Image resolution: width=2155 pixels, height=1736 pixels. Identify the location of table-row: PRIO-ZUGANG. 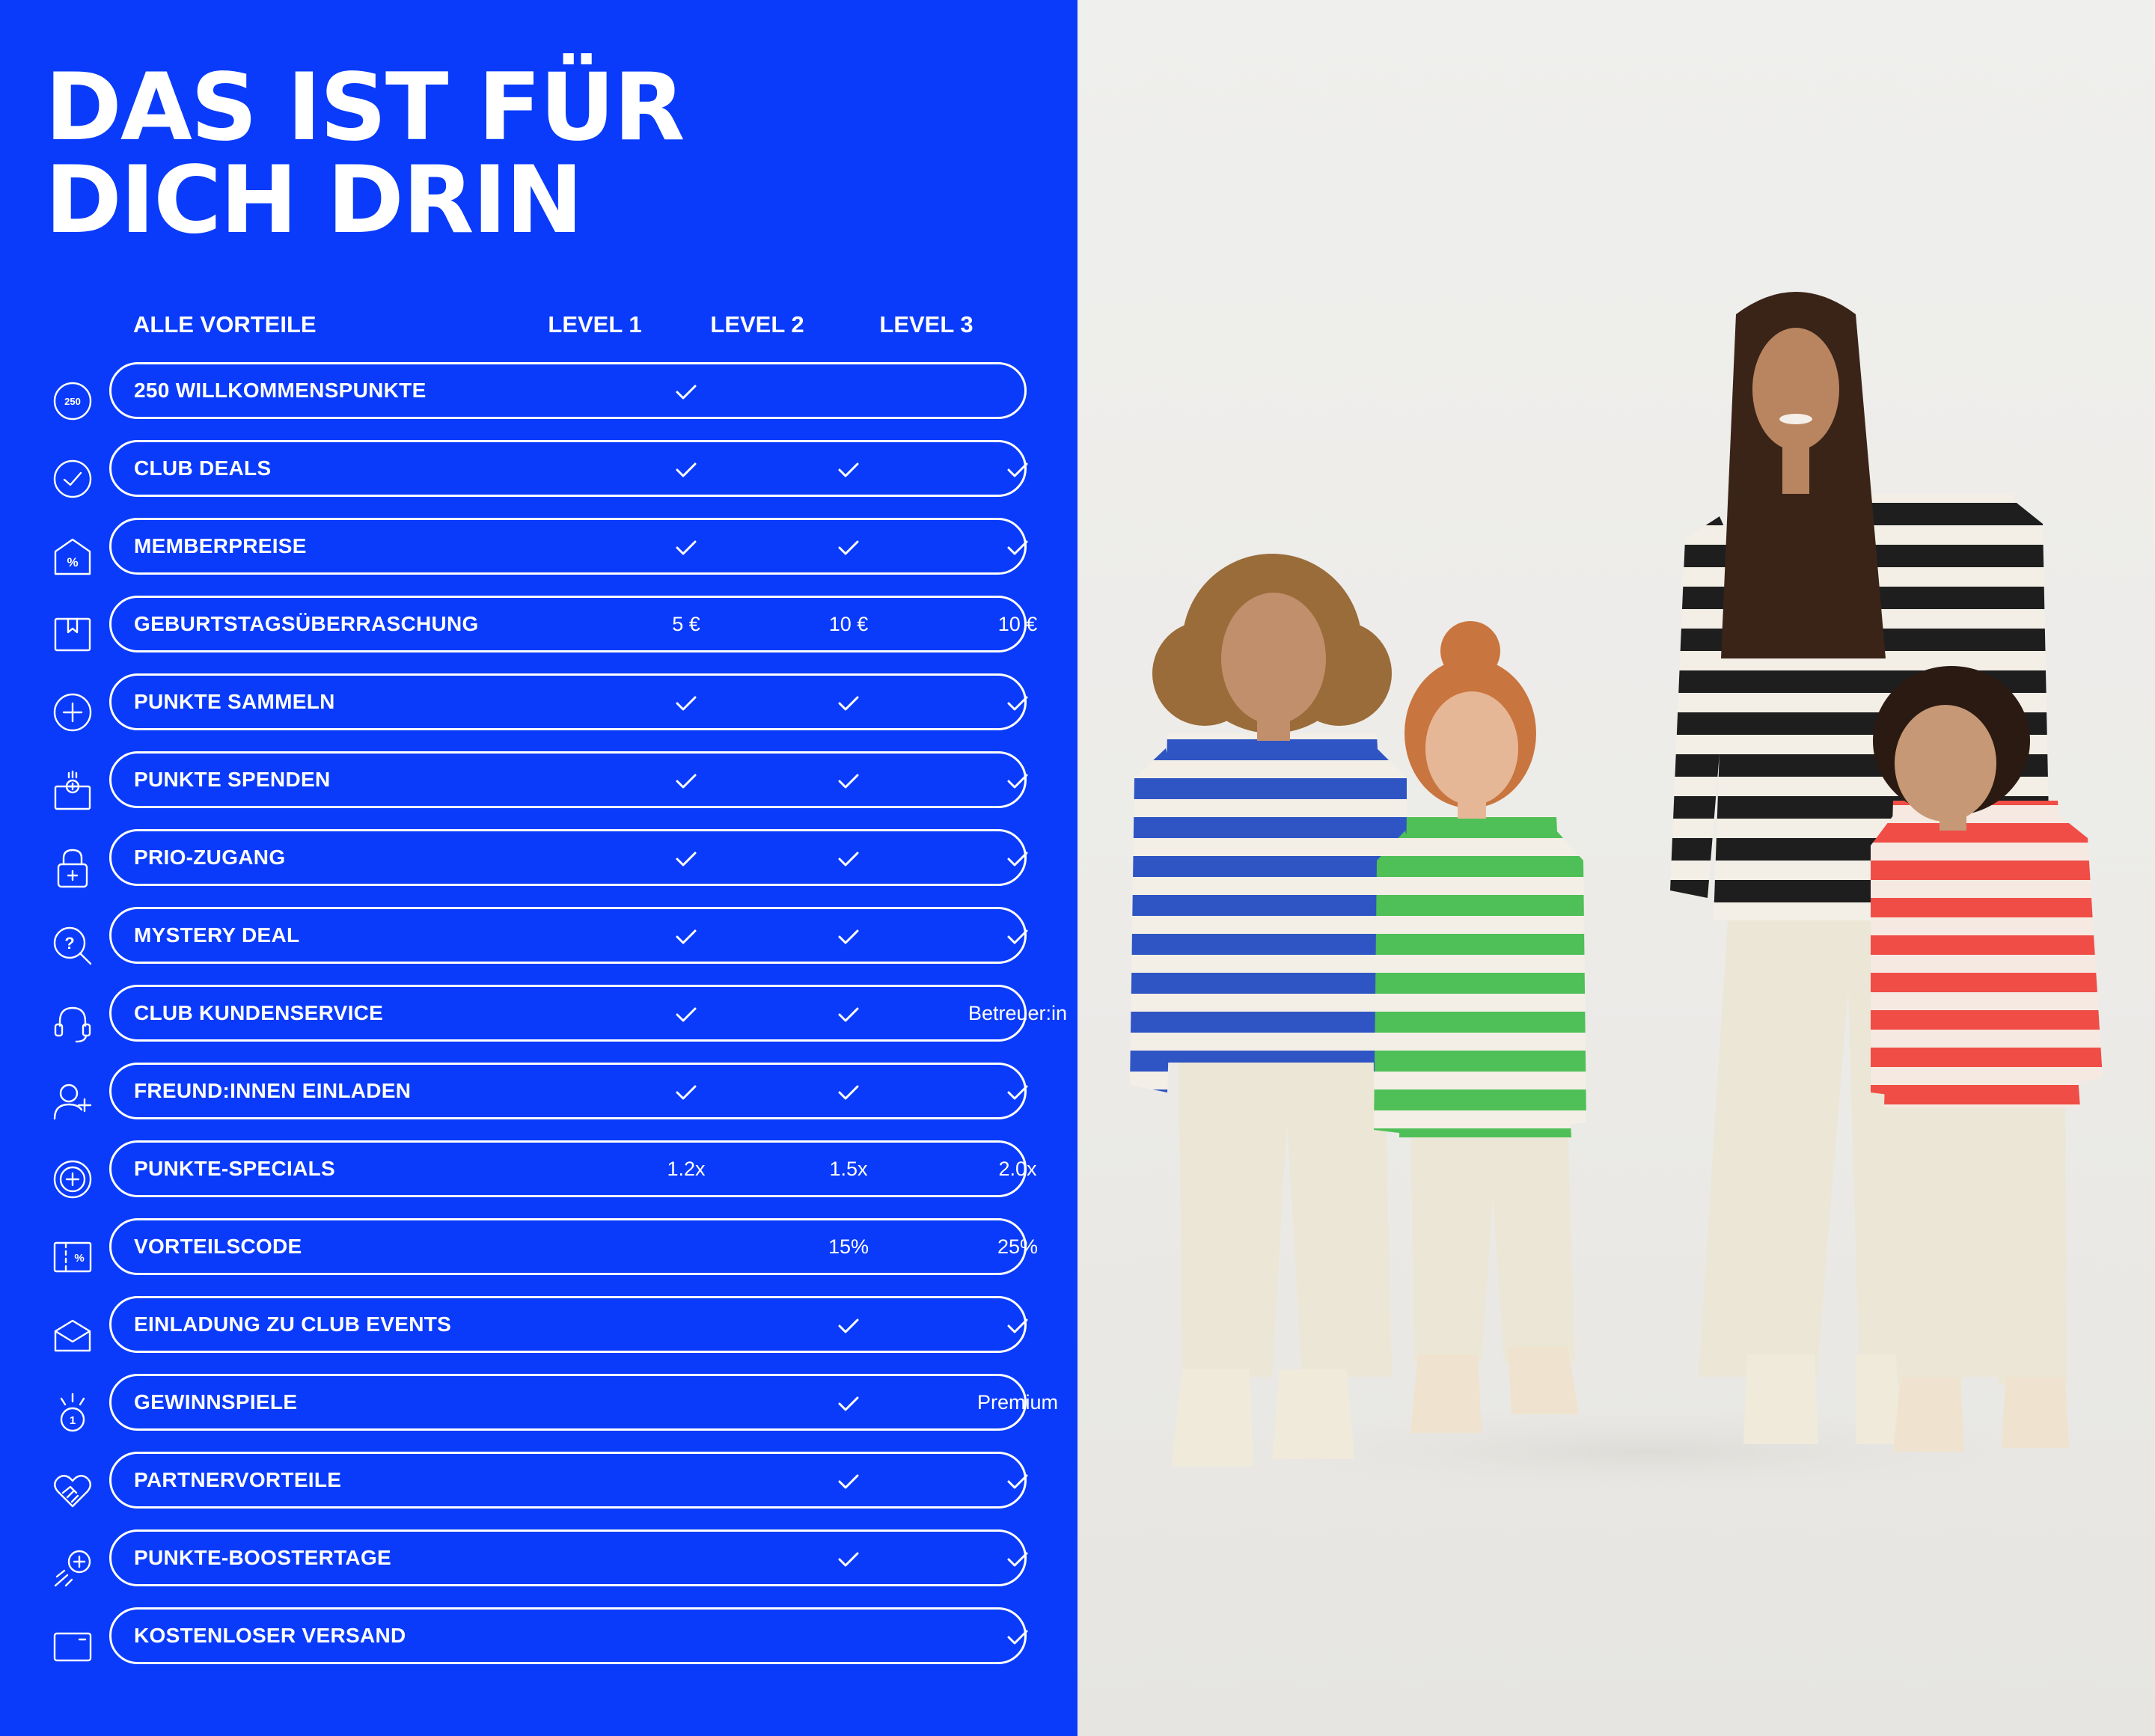
(539, 868).